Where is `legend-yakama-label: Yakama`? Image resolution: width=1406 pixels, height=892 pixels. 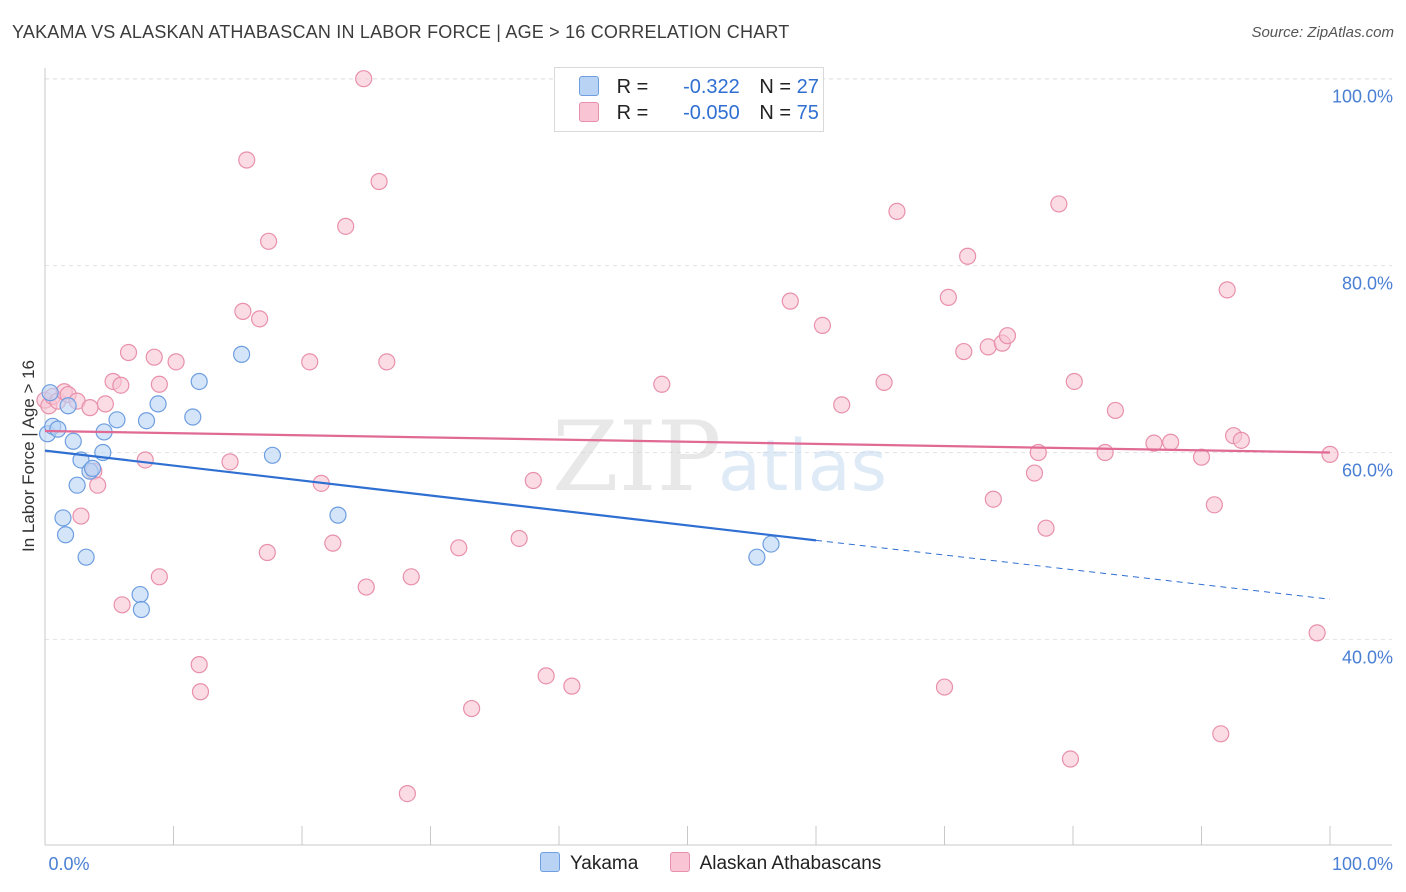 legend-yakama-label: Yakama is located at coordinates (604, 863).